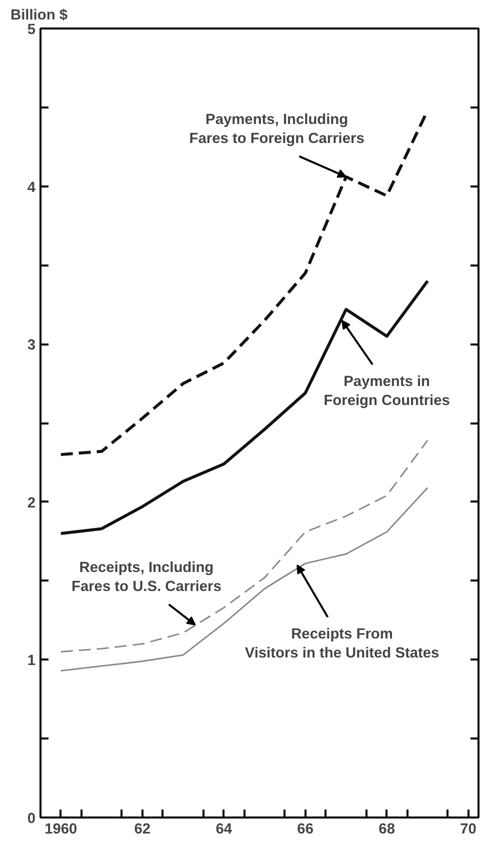 This screenshot has height=847, width=484. Describe the element at coordinates (386, 830) in the screenshot. I see `x-tick-label: 68` at that location.